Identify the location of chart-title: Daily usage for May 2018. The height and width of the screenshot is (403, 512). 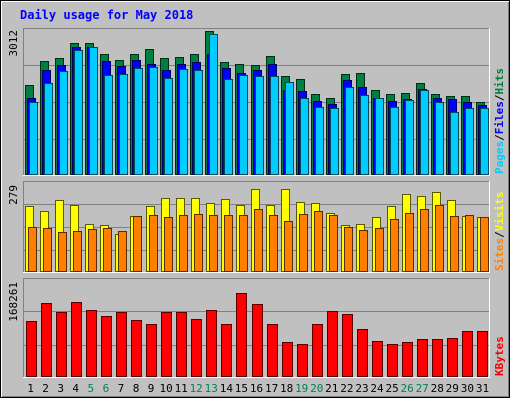
(106, 15).